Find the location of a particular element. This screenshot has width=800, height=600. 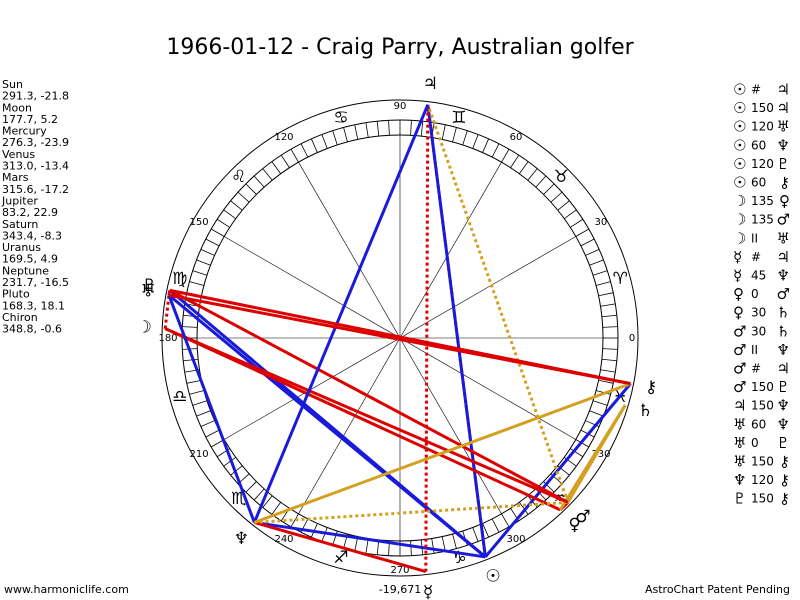

degree-label: 0 is located at coordinates (632, 338).